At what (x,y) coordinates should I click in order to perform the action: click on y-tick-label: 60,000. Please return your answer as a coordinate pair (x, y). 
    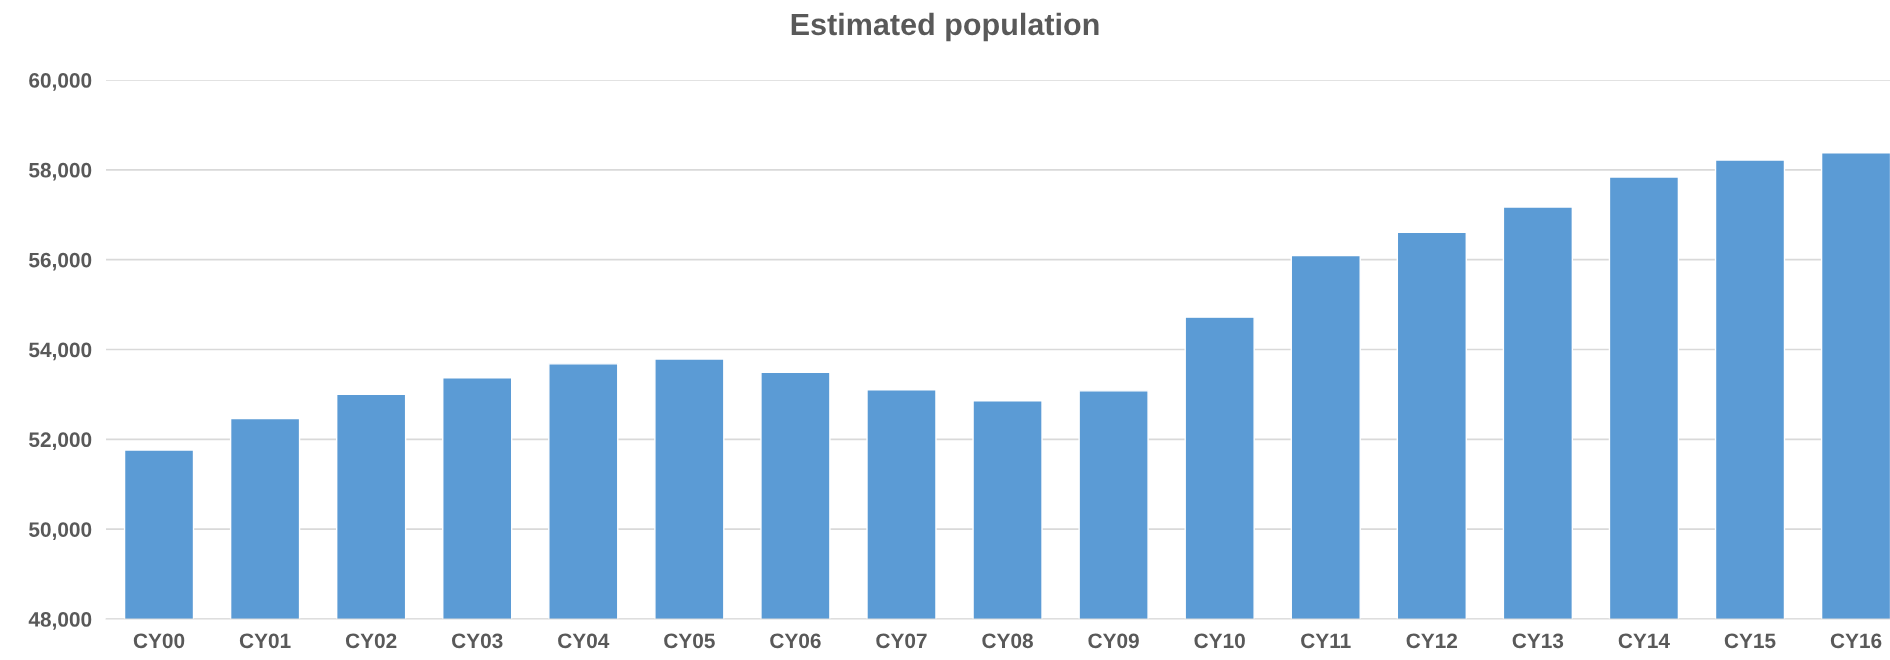
    Looking at the image, I should click on (60, 82).